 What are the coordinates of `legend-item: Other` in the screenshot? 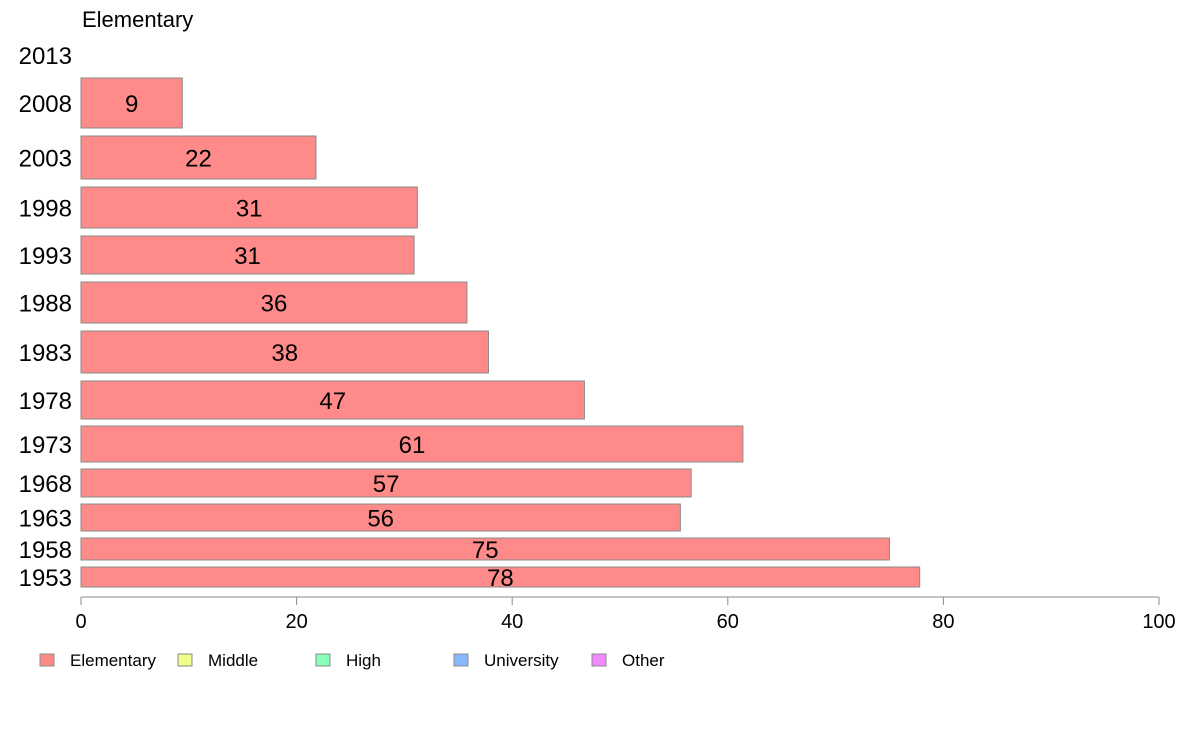 It's located at (628, 660).